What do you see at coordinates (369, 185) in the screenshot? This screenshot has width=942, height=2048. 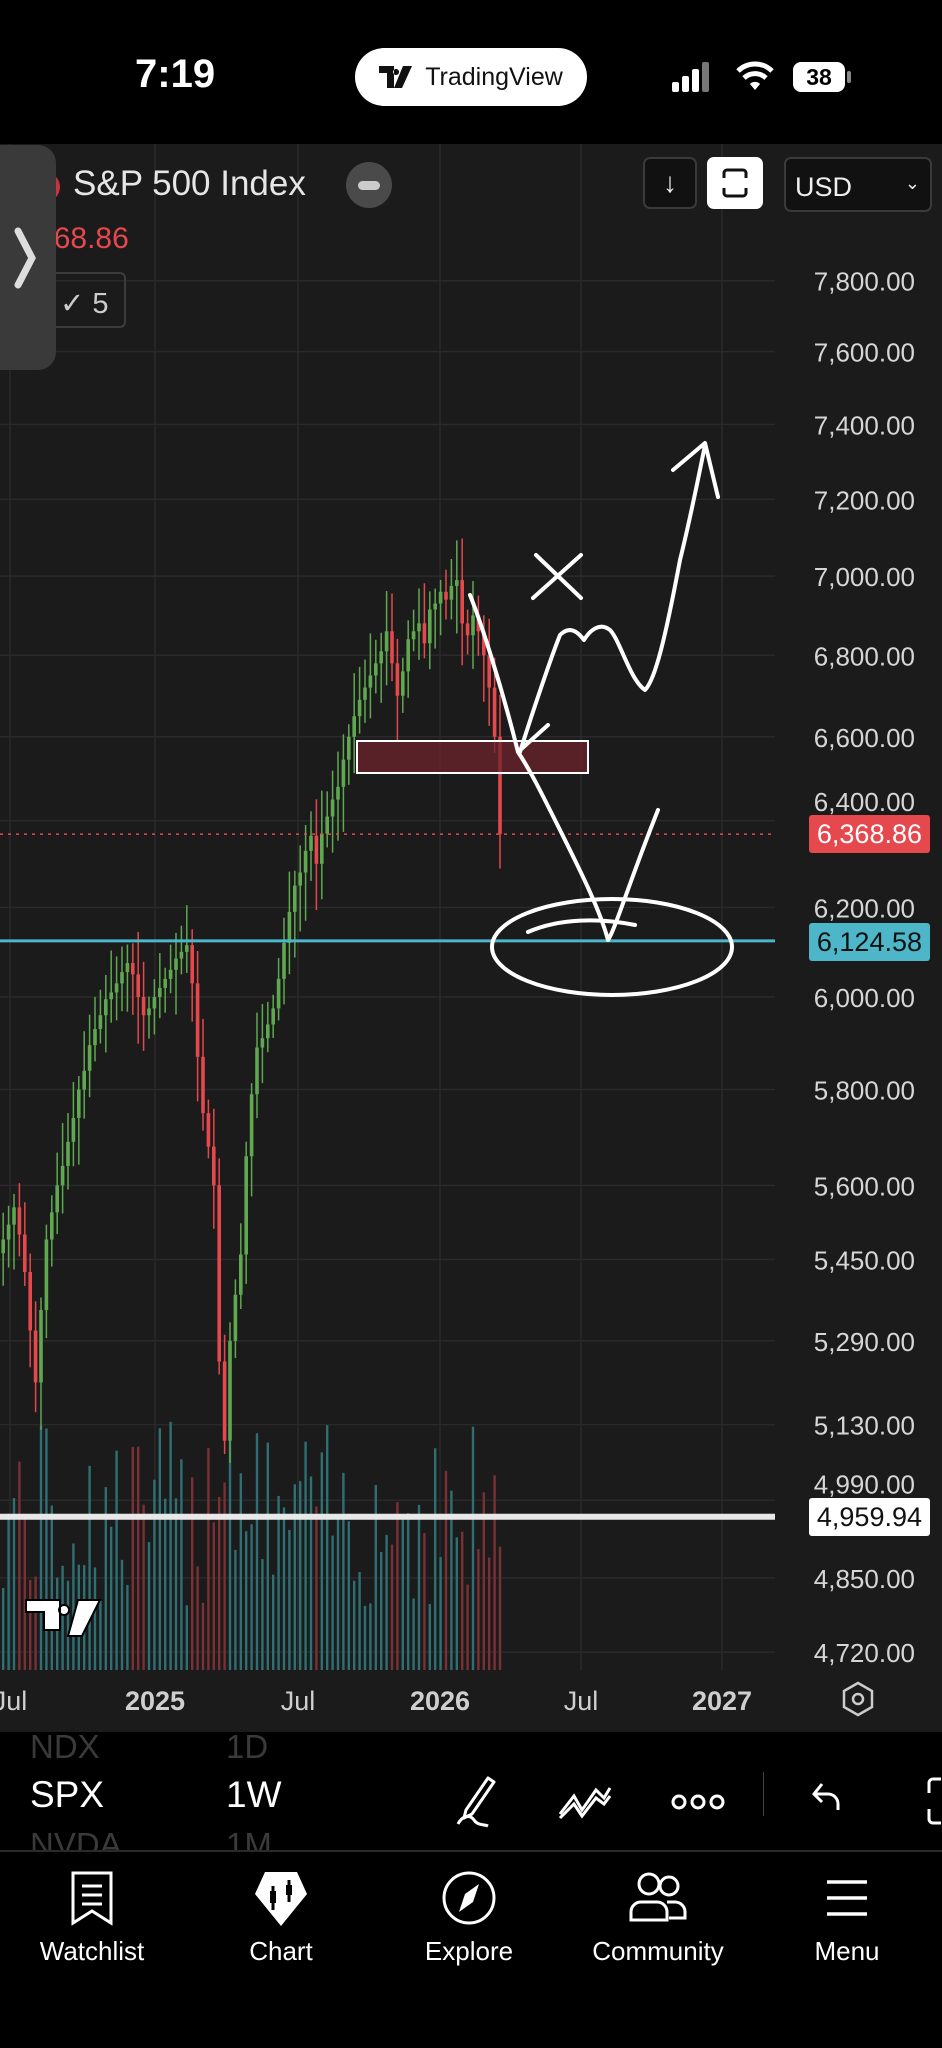 I see `collapse-legend-button` at bounding box center [369, 185].